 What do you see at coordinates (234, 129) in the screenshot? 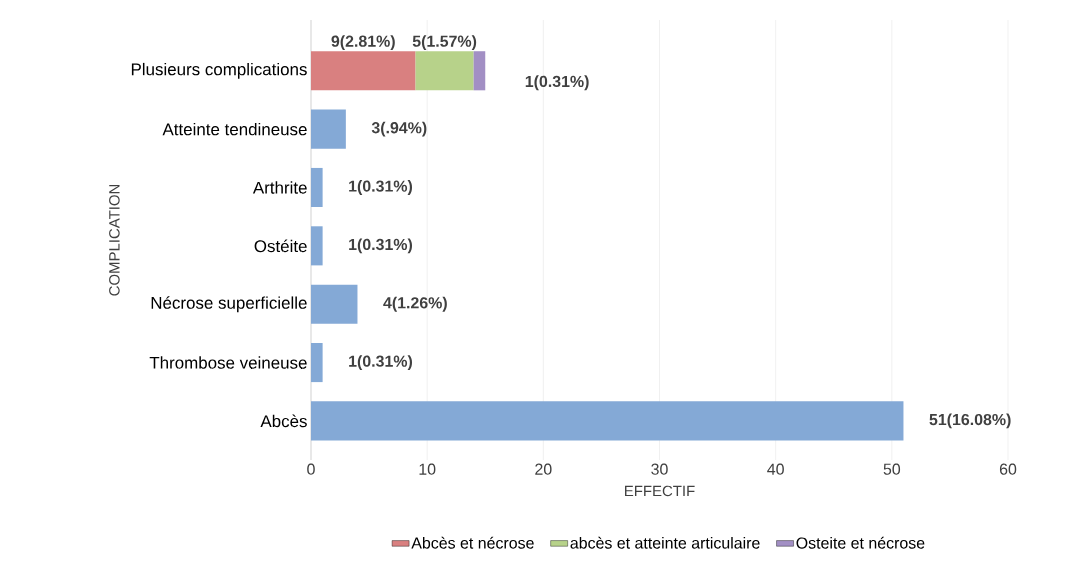
I see `y-tick-label: Atteinte tendineuse` at bounding box center [234, 129].